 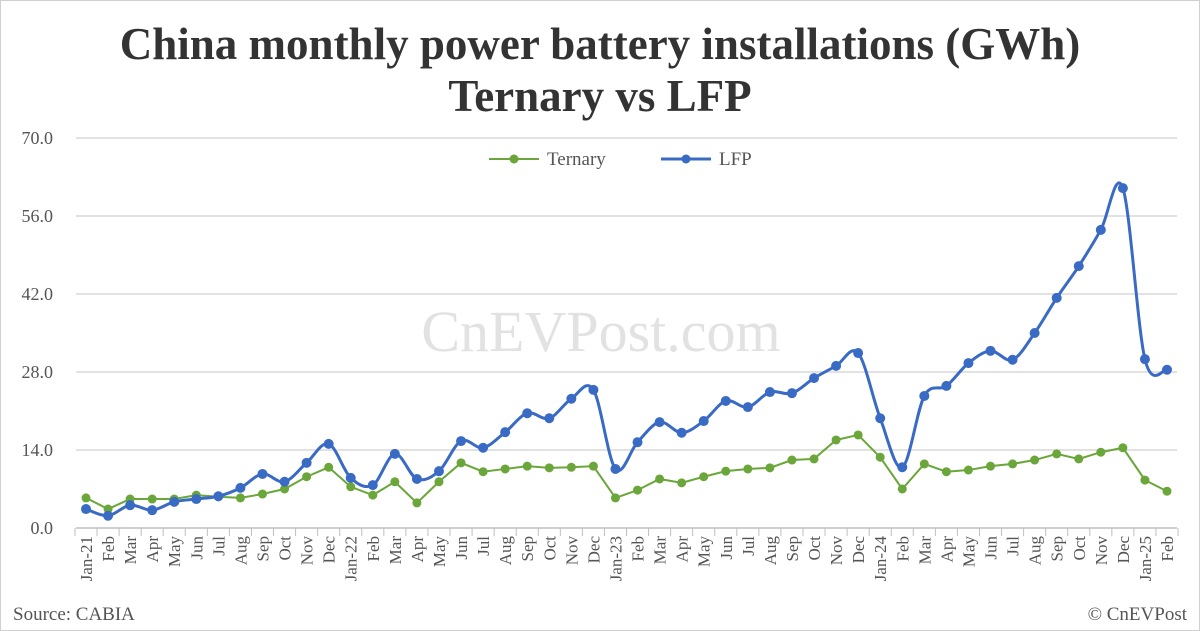 I want to click on source-note: Source: CABIA, so click(x=74, y=614).